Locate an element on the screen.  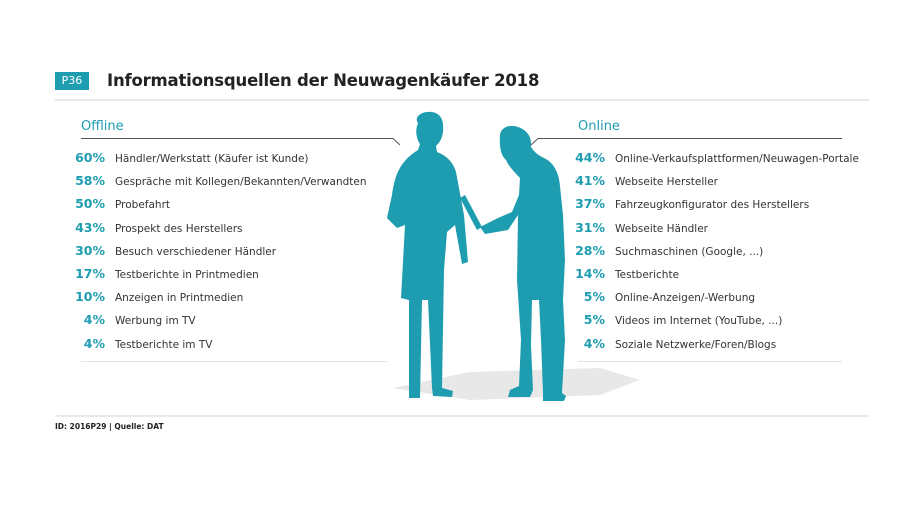
online-label: Webseite Händler is located at coordinates (661, 228).